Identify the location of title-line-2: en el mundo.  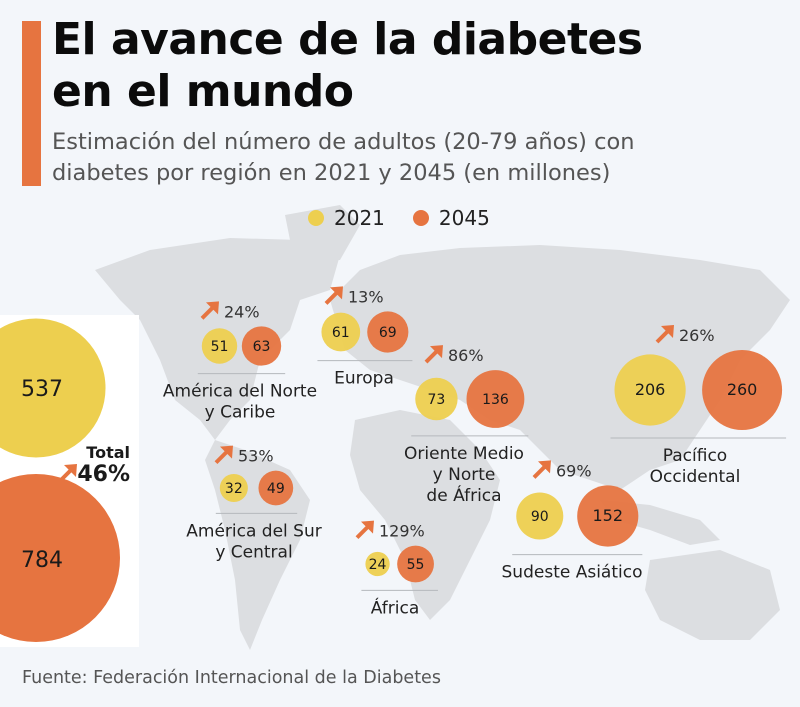
(203, 91).